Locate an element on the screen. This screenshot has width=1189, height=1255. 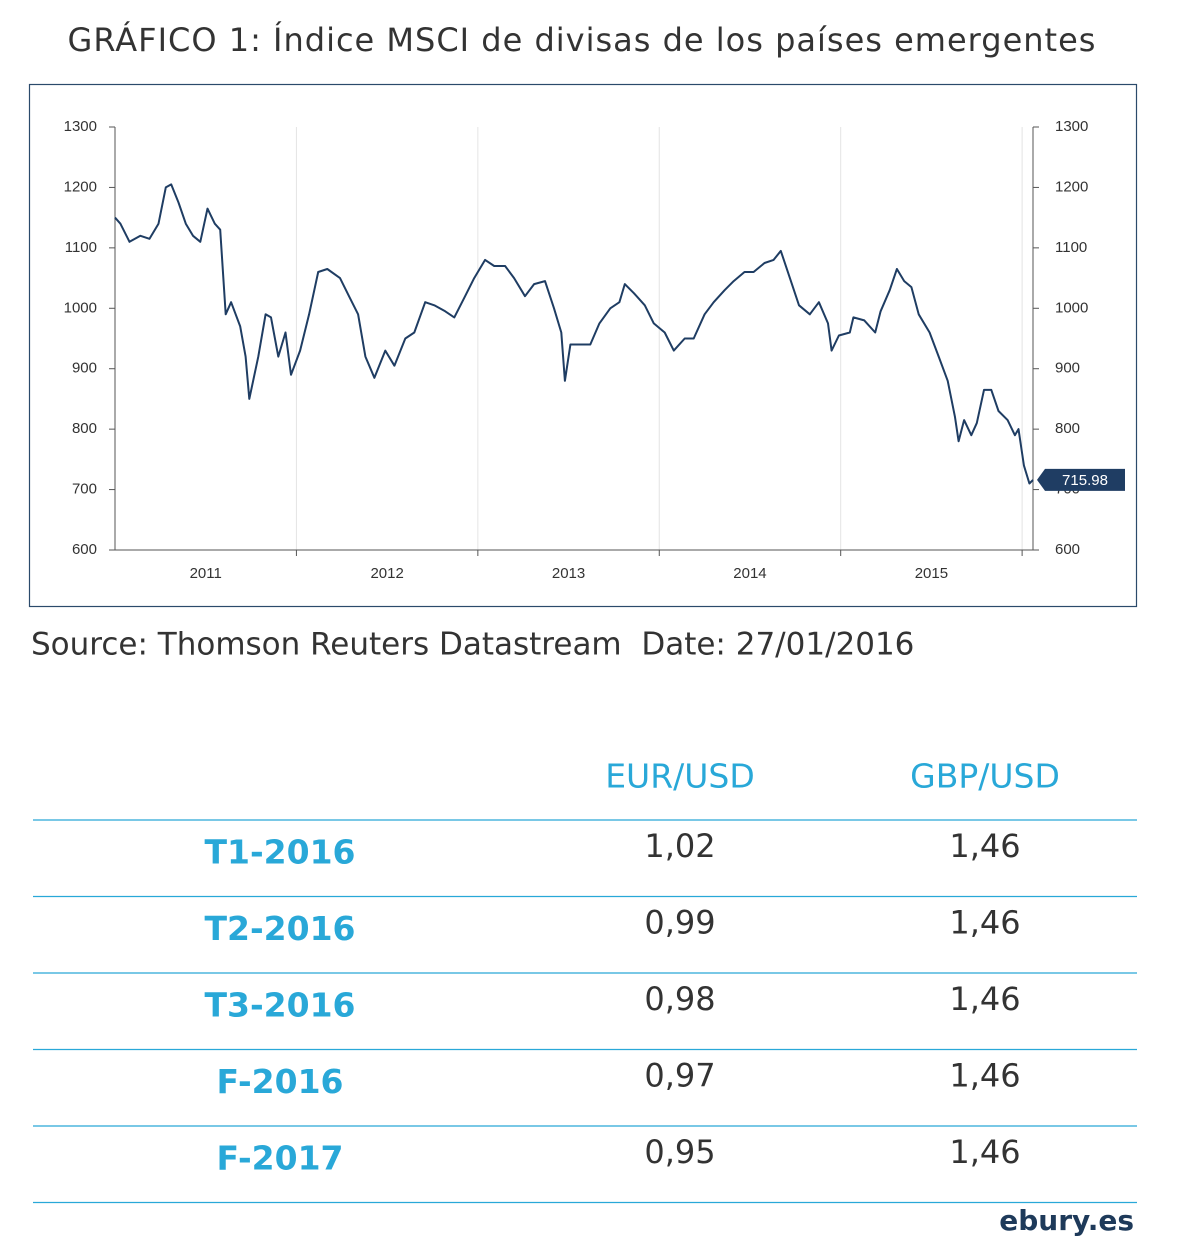
column-header: EUR/USD is located at coordinates (680, 776).